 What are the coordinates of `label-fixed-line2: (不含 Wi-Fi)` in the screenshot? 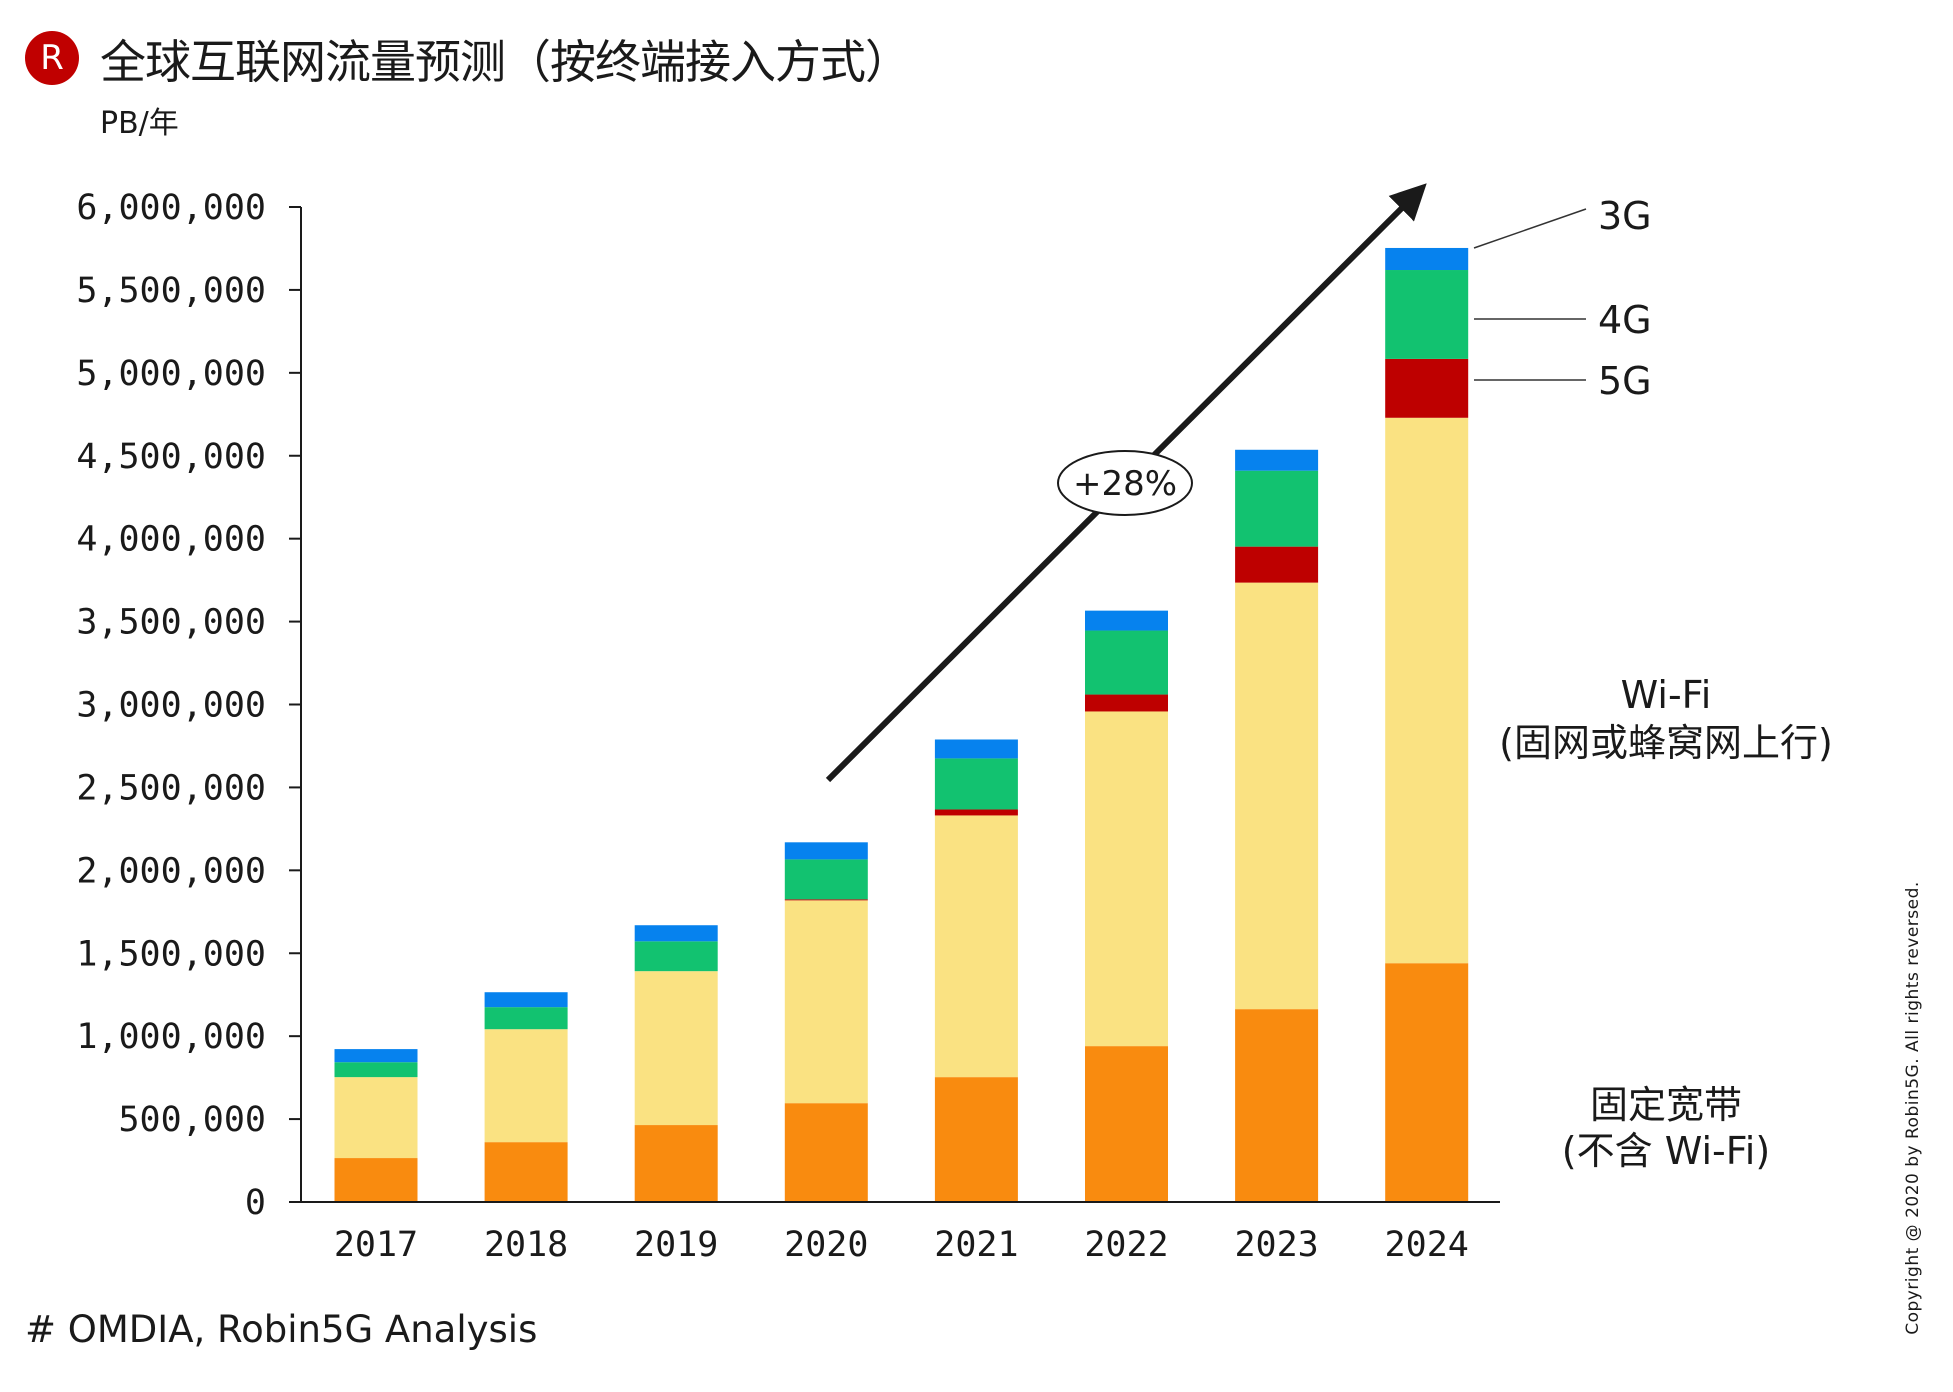 It's located at (1666, 1151).